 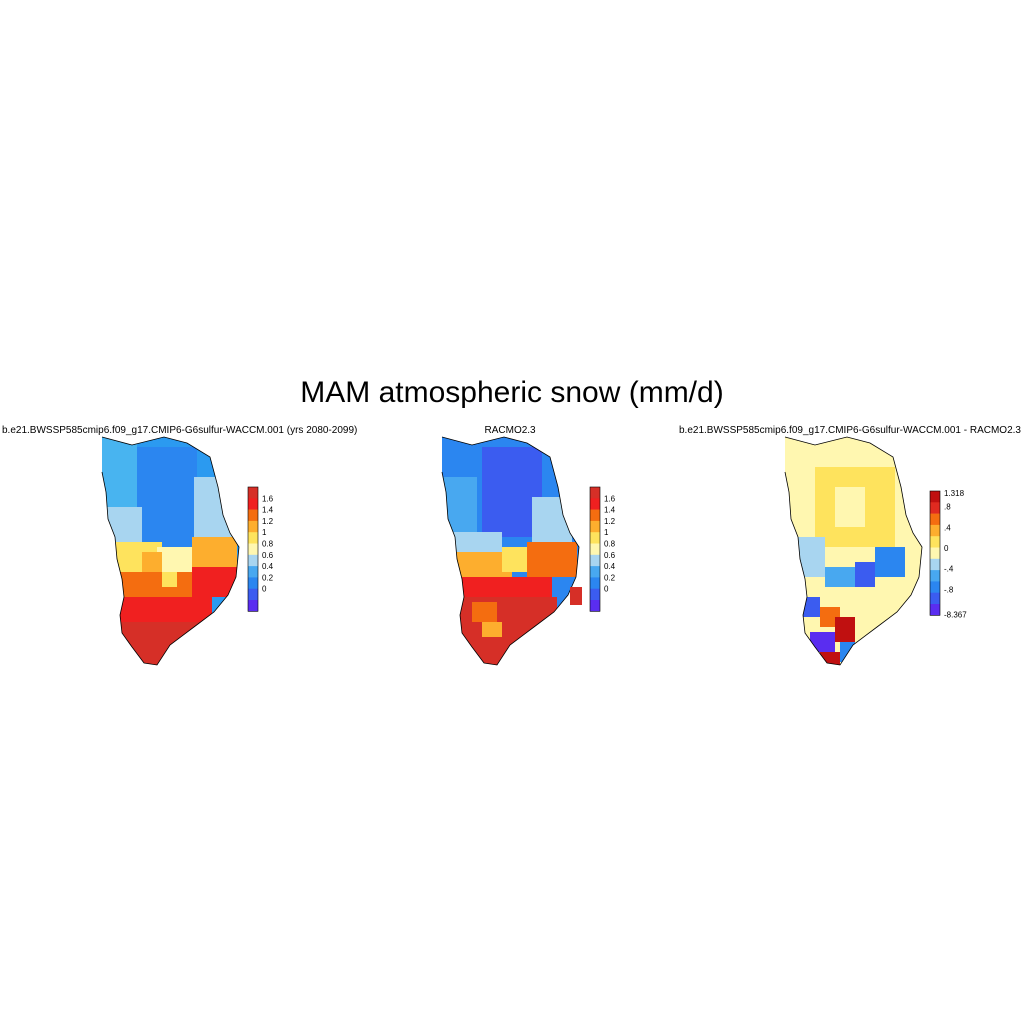 What do you see at coordinates (602, 549) in the screenshot?
I see `colorbar-racmo: 1.6 1.4 1.2 1 0.8 0.6 0.4 0.2 0` at bounding box center [602, 549].